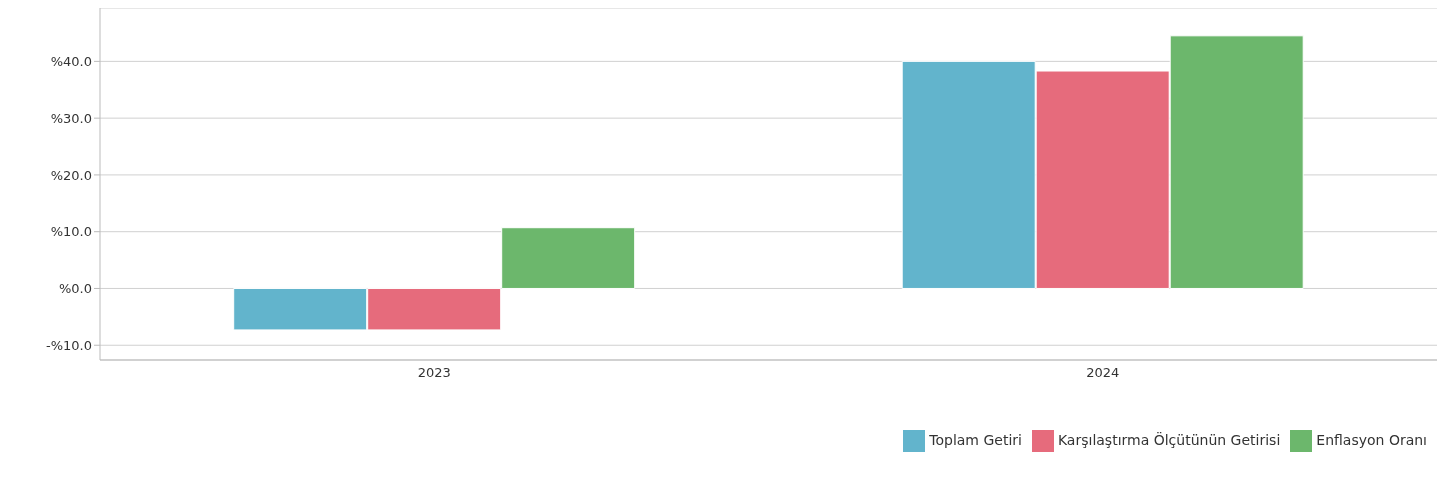 The height and width of the screenshot is (478, 1453). What do you see at coordinates (1103, 373) in the screenshot?
I see `x-tick-label: 2024` at bounding box center [1103, 373].